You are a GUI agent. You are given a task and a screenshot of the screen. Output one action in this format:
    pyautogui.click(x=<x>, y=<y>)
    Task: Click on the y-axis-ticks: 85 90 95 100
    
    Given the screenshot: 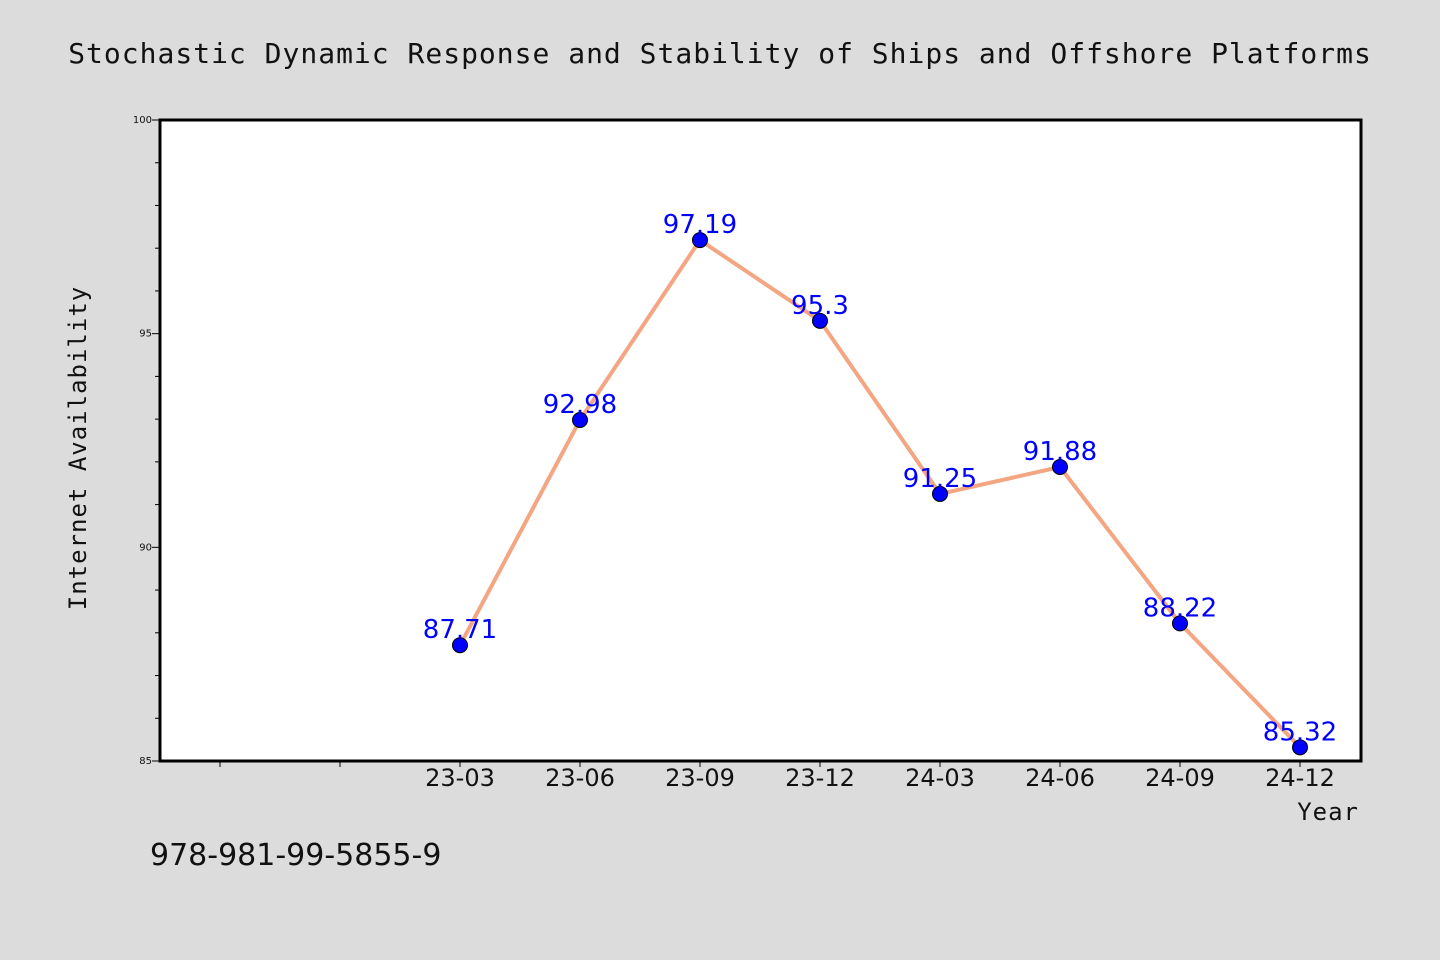 What is the action you would take?
    pyautogui.click(x=146, y=441)
    